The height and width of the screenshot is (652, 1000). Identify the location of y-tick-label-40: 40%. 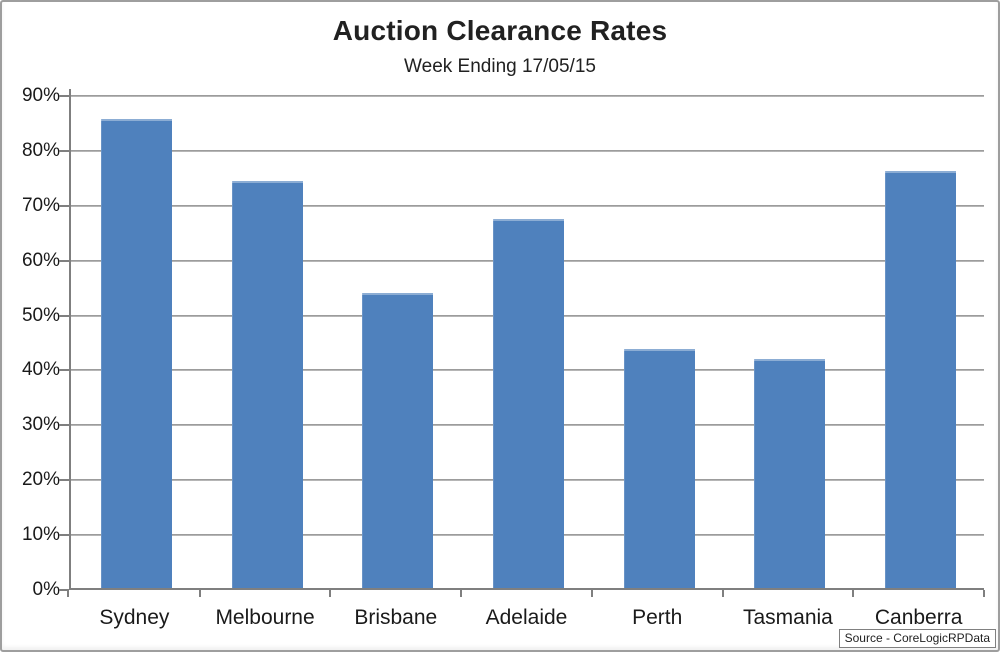
(40, 370).